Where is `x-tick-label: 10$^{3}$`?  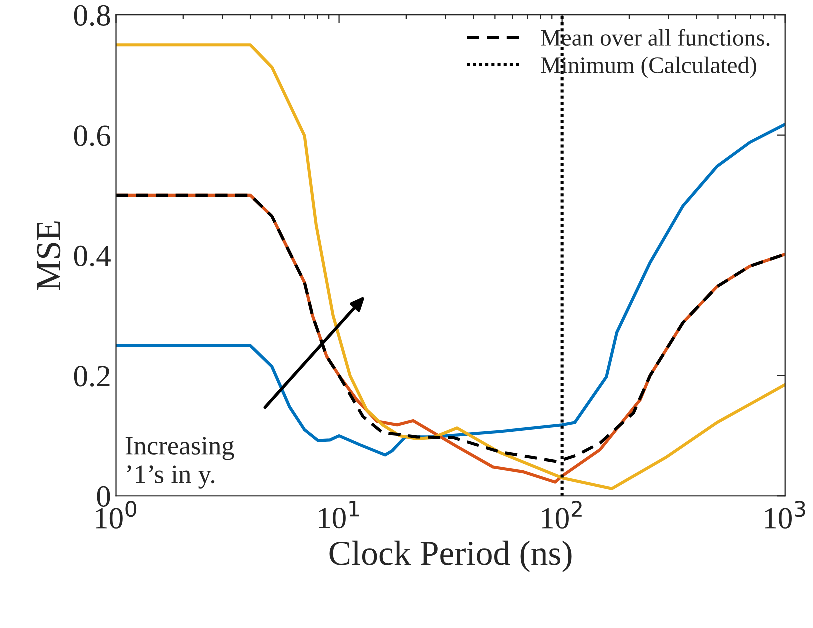
x-tick-label: 10$^{3}$ is located at coordinates (785, 515).